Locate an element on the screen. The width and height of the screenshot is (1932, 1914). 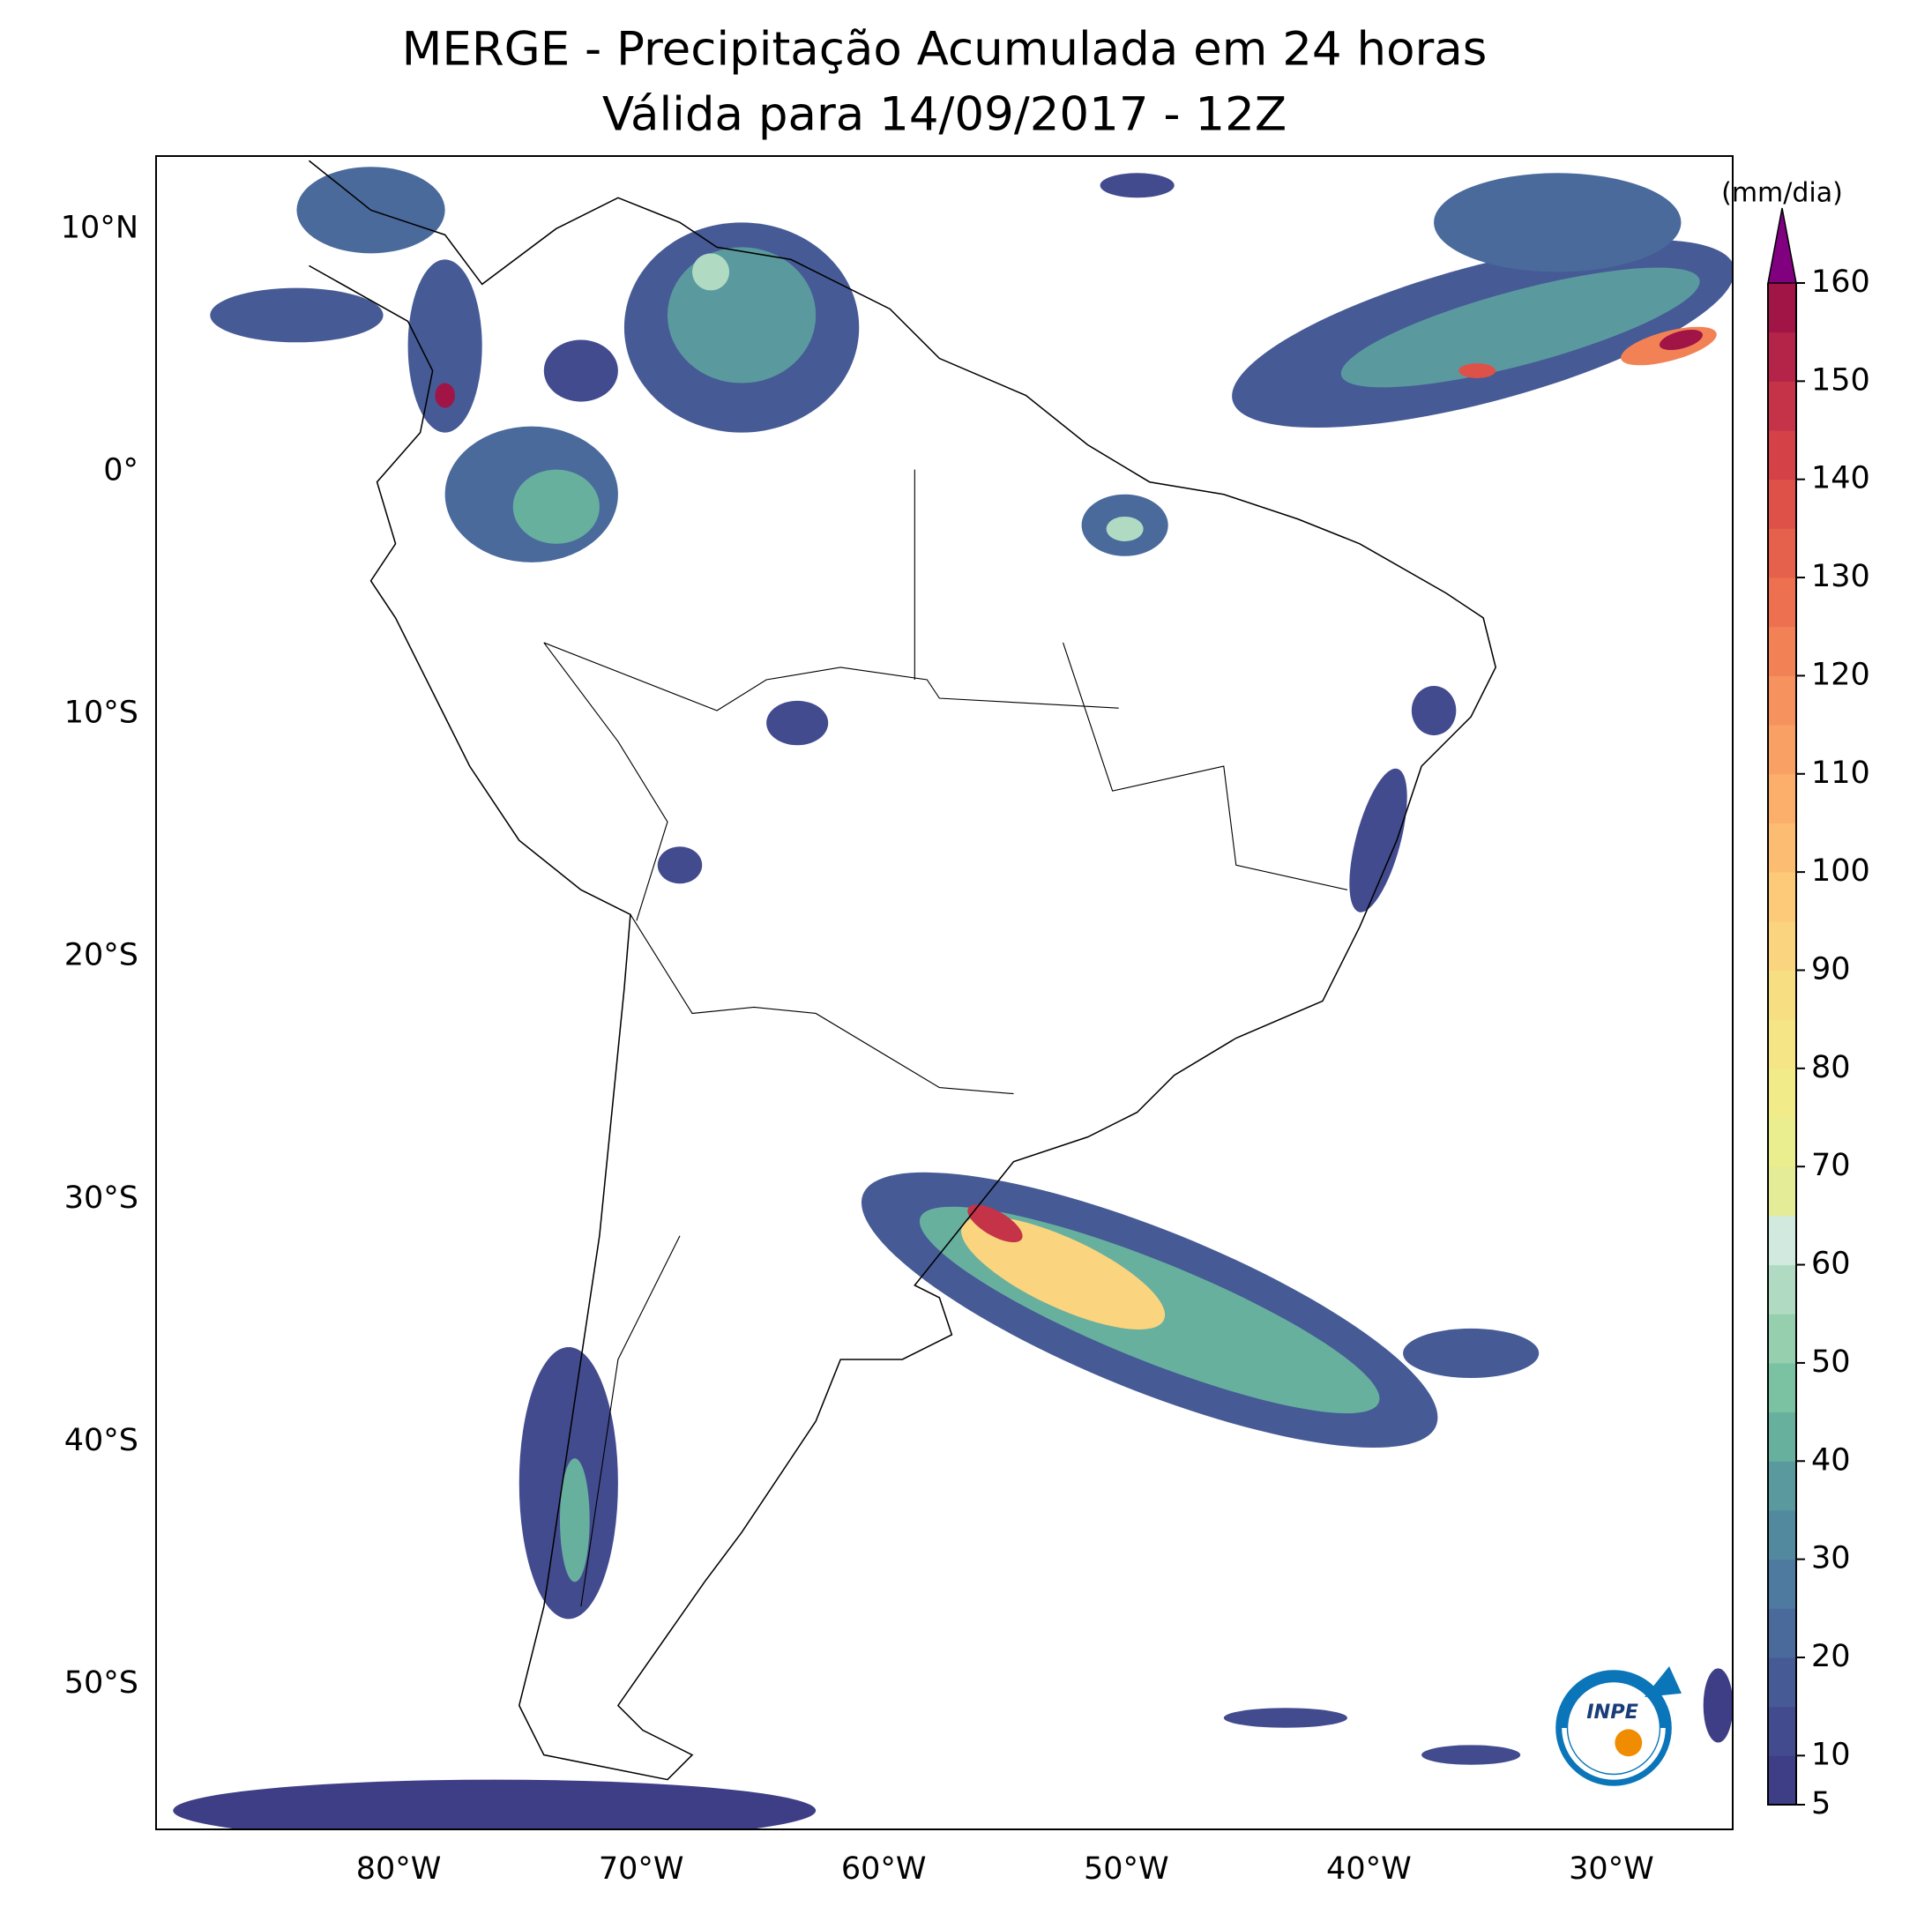
colorbar-tick-label: 20 is located at coordinates (1831, 1656).